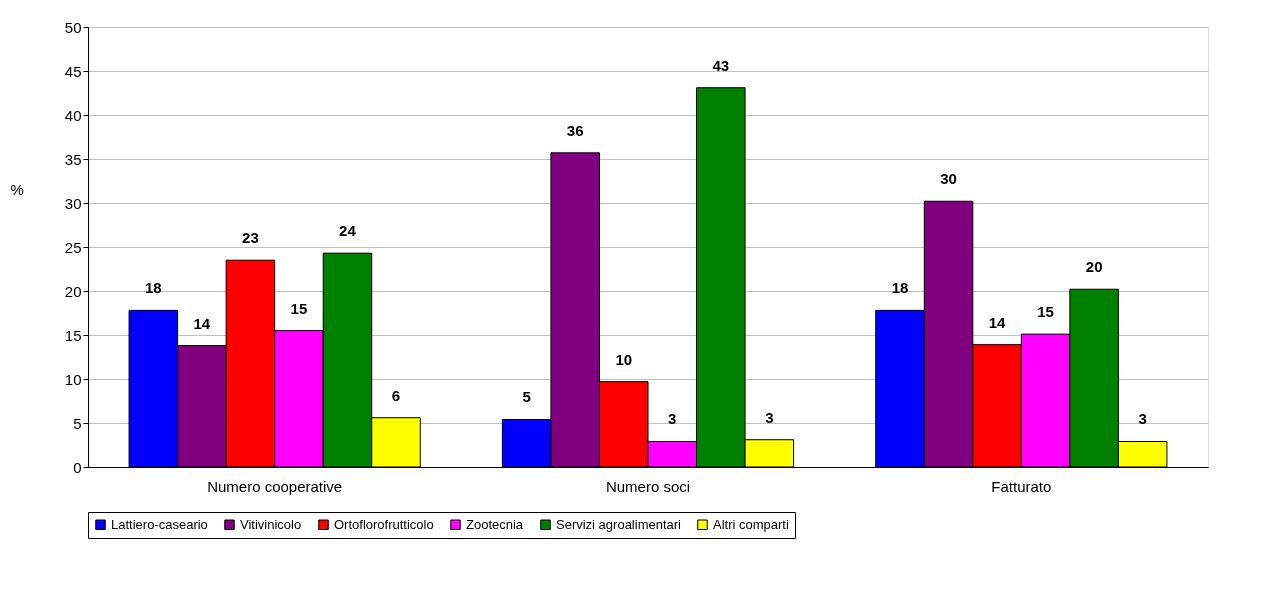 The image size is (1264, 597). What do you see at coordinates (751, 524) in the screenshot?
I see `legend-label: Altri comparti` at bounding box center [751, 524].